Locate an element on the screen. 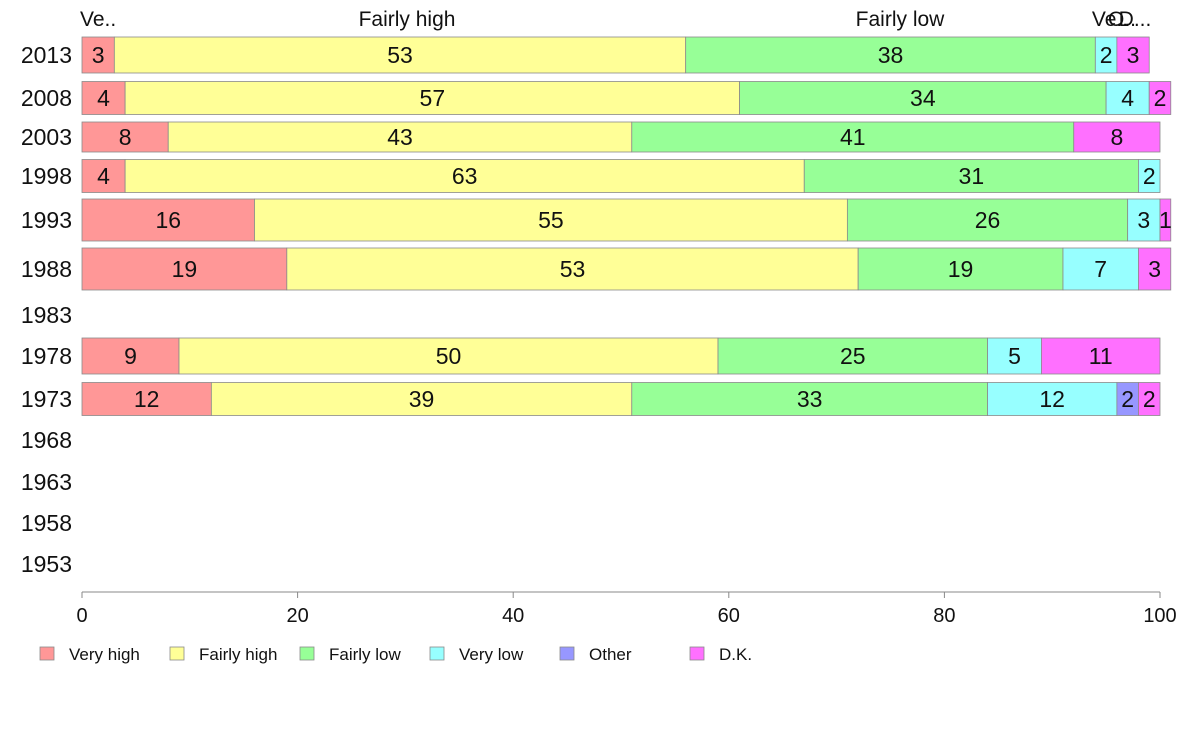  value-label-1988-very-high: 19 is located at coordinates (185, 269).